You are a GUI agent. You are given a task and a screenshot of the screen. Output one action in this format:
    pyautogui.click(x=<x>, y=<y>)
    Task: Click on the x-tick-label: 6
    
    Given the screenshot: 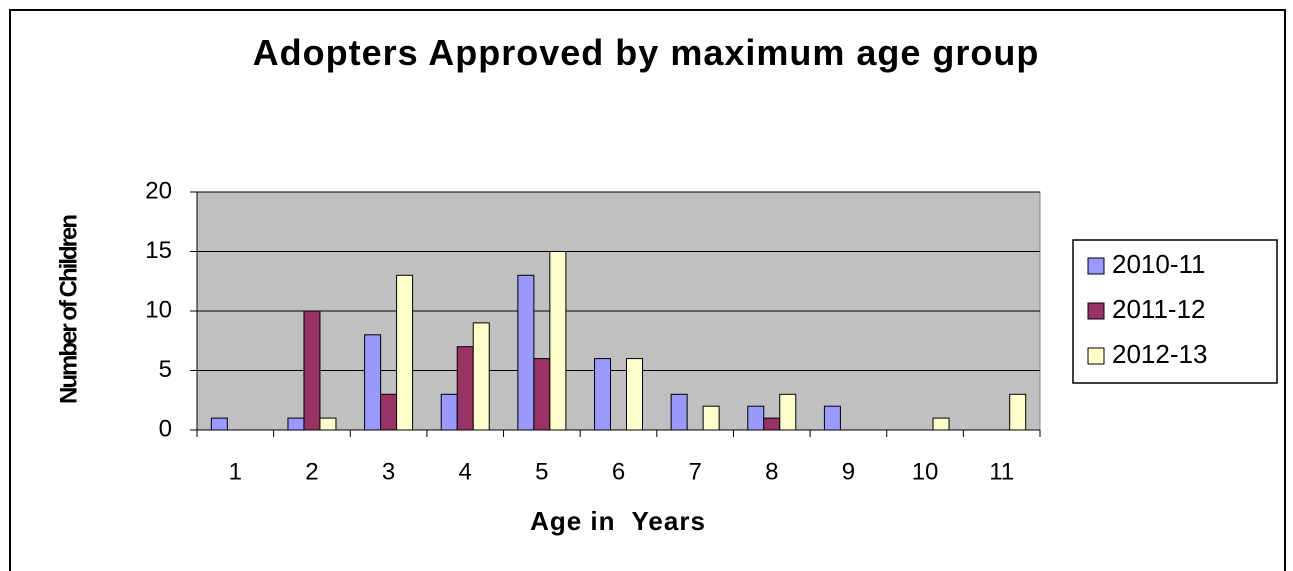 What is the action you would take?
    pyautogui.click(x=618, y=471)
    